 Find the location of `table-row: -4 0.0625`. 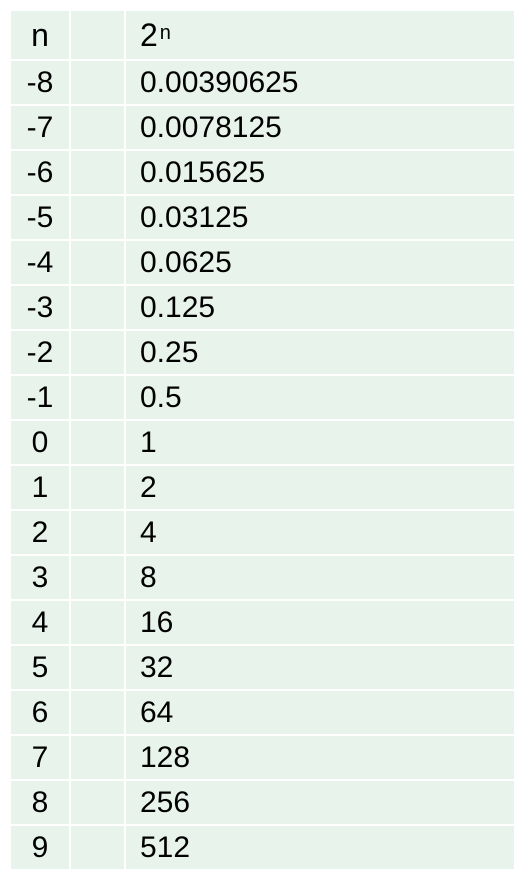

table-row: -4 0.0625 is located at coordinates (262, 263).